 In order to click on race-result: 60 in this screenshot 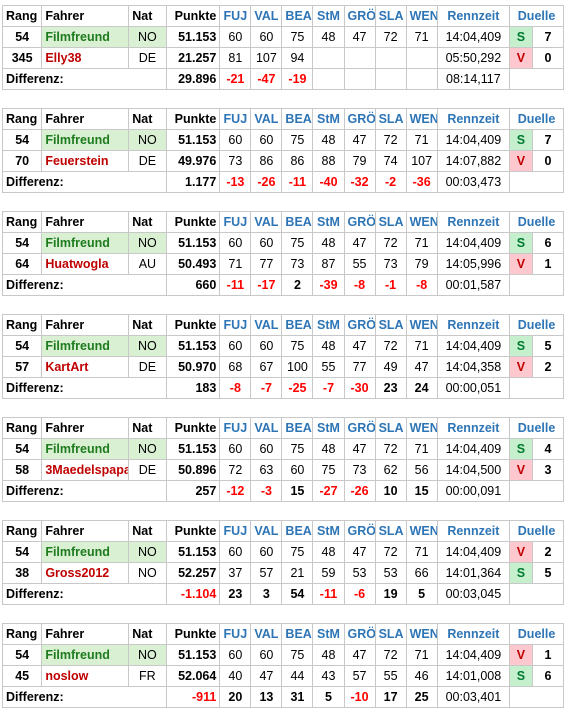, I will do `click(235, 140)`.